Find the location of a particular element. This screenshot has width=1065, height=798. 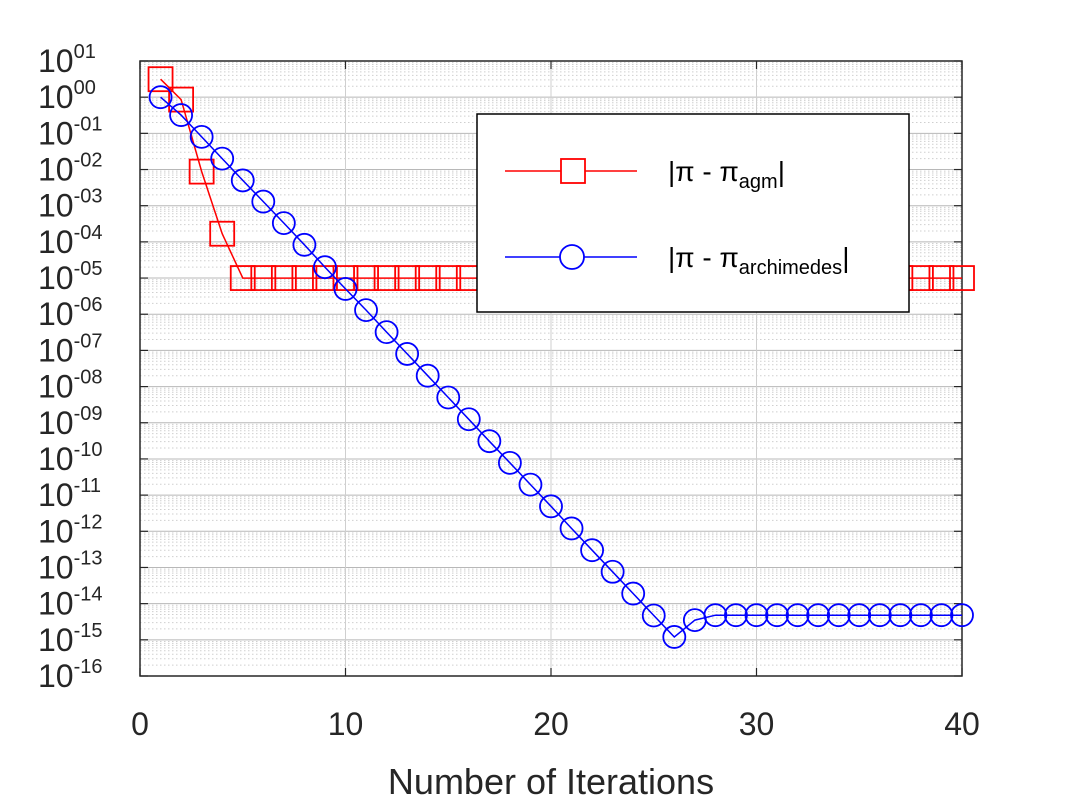

y-tick-label: 10-03 is located at coordinates (70, 205).